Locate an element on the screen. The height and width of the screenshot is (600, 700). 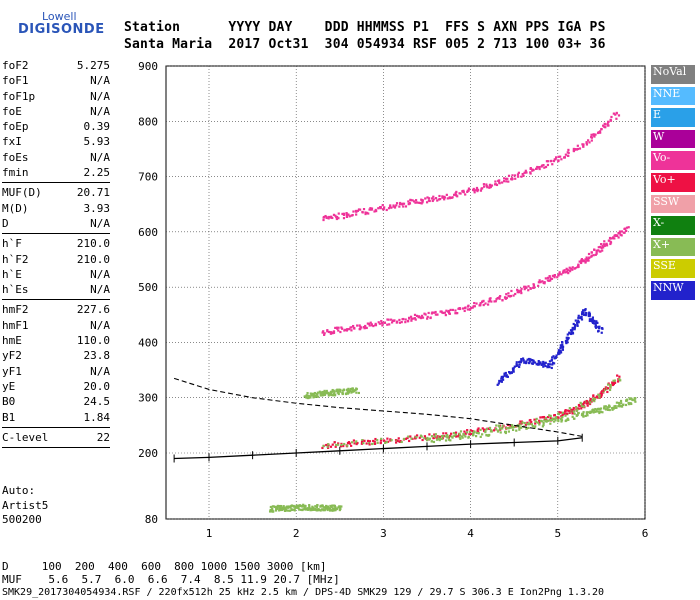
param-value: 1.84 is located at coordinates (97, 417).